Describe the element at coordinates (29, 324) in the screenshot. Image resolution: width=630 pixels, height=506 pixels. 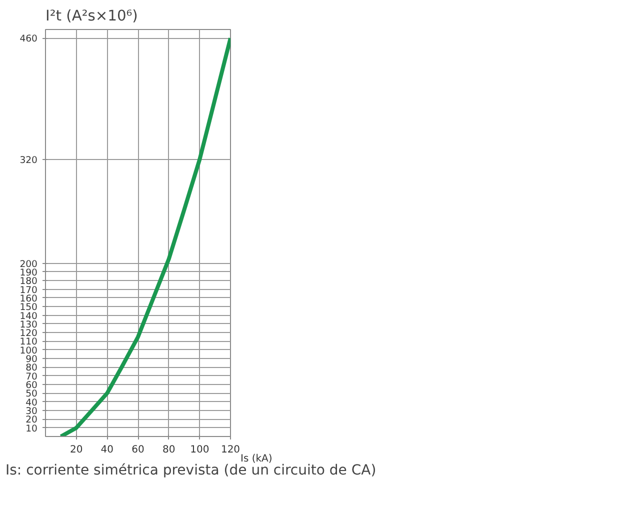
I see `y-tick-label: 130` at that location.